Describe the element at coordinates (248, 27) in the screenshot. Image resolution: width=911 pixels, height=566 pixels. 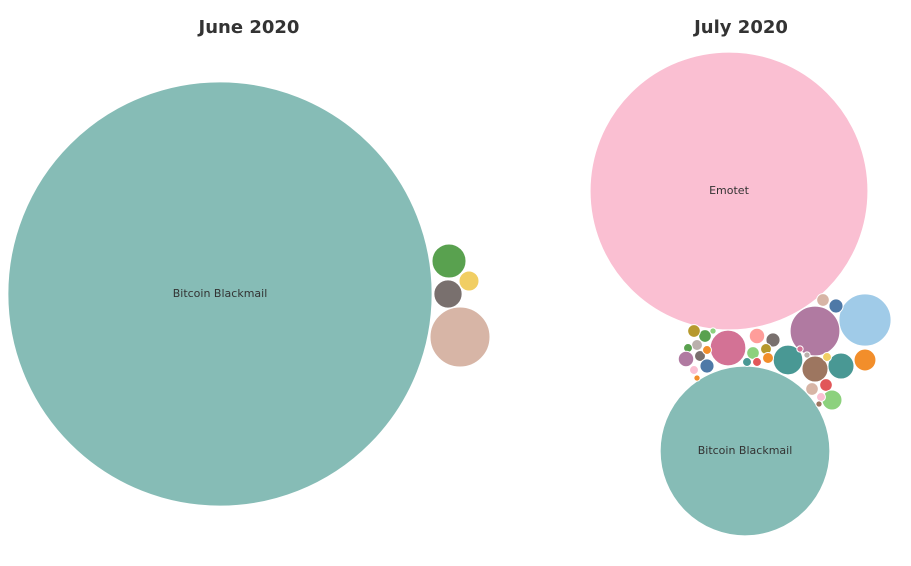
I see `chart-title: June 2020` at that location.